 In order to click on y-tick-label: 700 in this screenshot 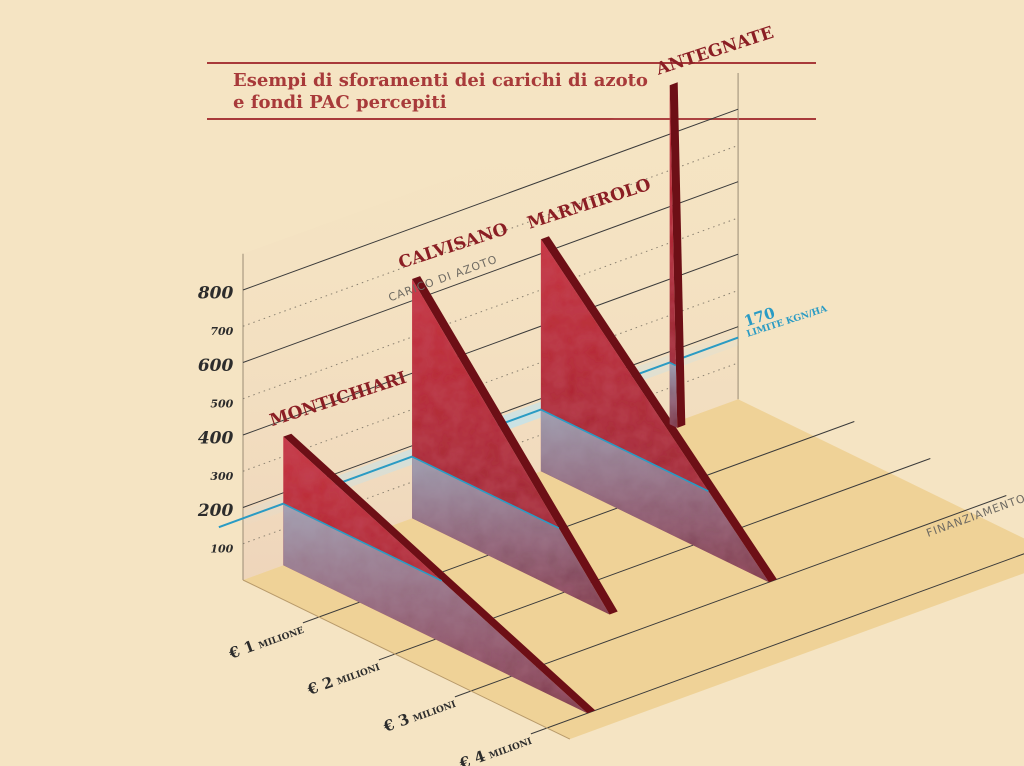, I will do `click(221, 331)`.